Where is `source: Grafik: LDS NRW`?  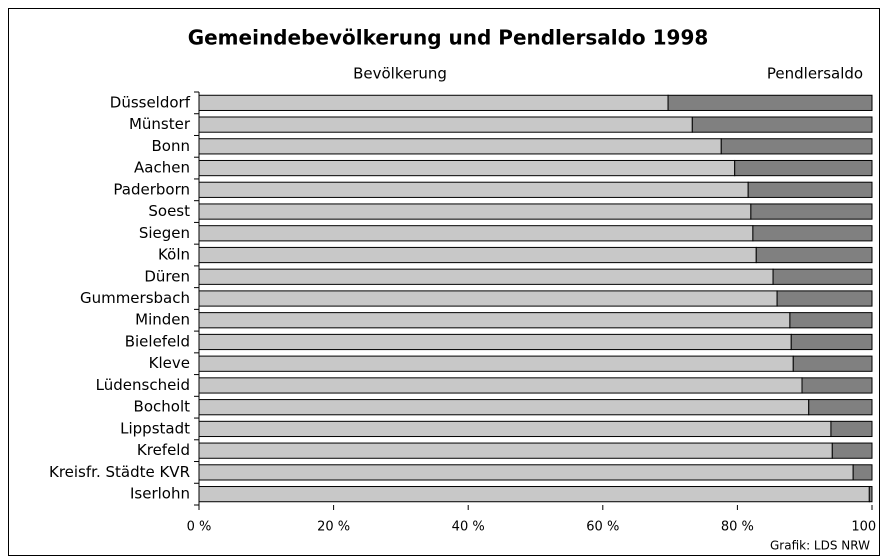
source: Grafik: LDS NRW is located at coordinates (820, 546).